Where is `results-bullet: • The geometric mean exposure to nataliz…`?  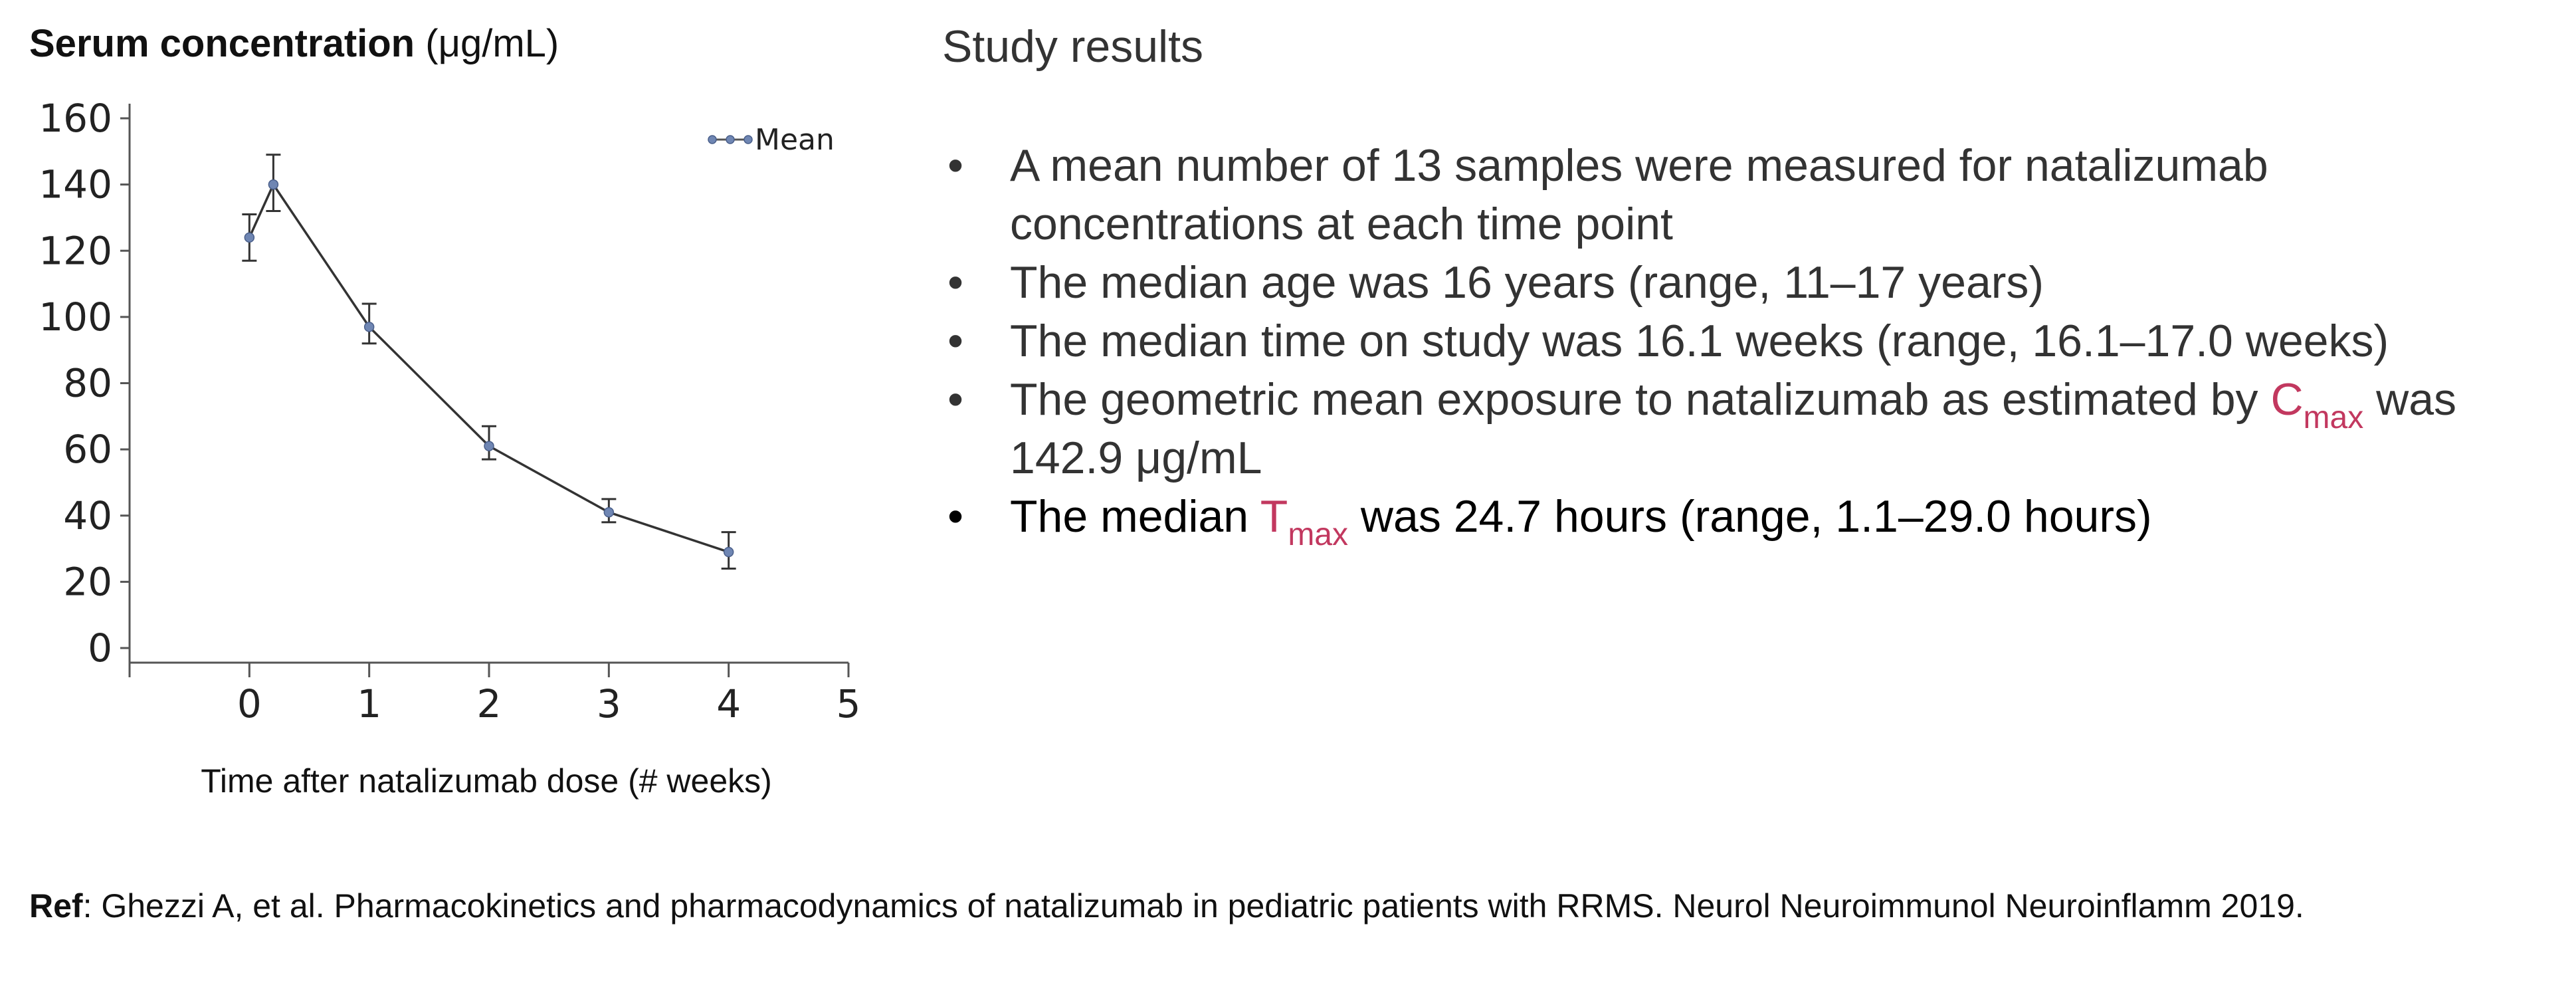 results-bullet: • The geometric mean exposure to nataliz… is located at coordinates (1752, 428).